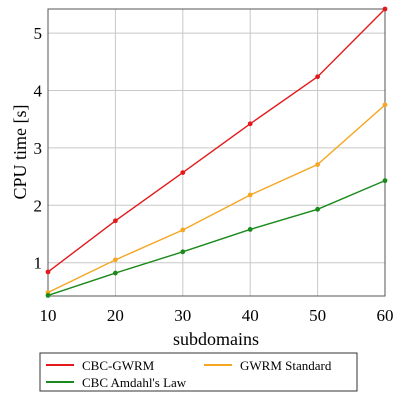 Image resolution: width=400 pixels, height=405 pixels. Describe the element at coordinates (38, 205) in the screenshot. I see `y-tick-label: 2` at that location.